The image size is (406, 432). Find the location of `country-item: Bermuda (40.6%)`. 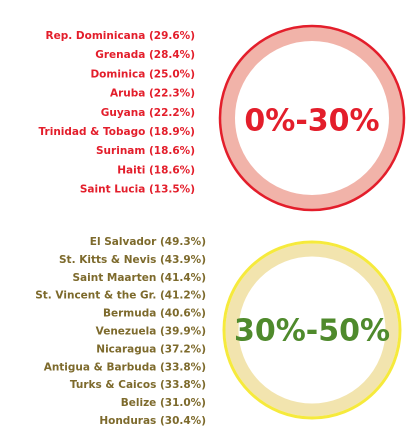

country-item: Bermuda (40.6%) is located at coordinates (154, 314).